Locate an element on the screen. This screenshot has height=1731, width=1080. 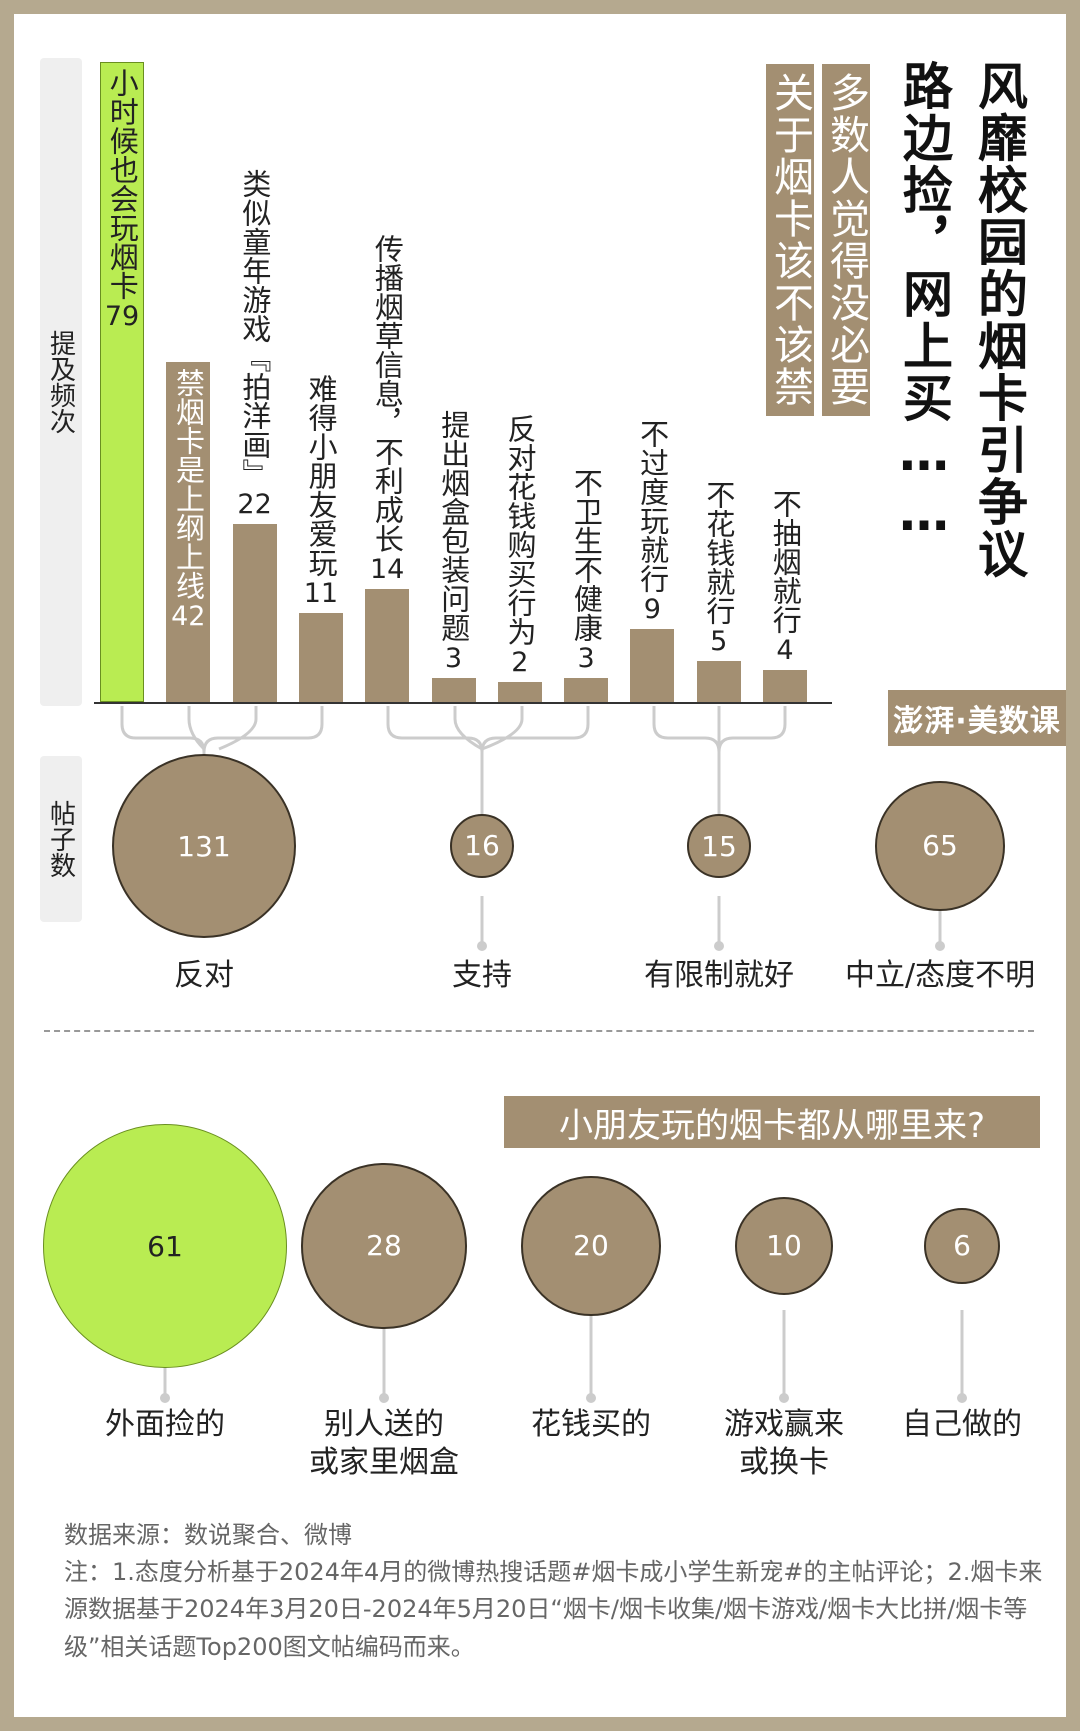
bar-value-text: 11 is located at coordinates (321, 593).